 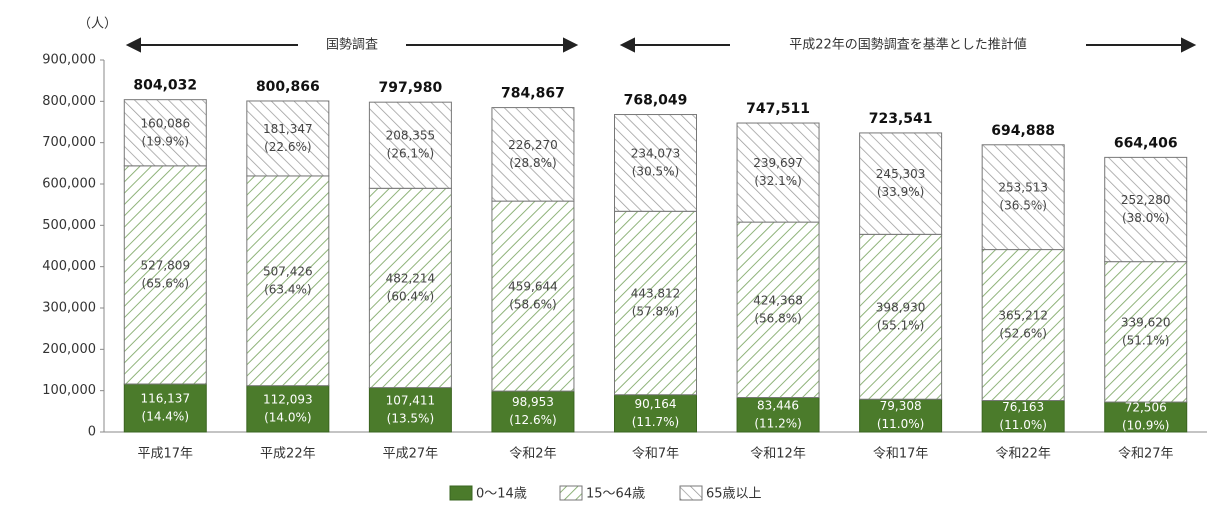 What do you see at coordinates (778, 109) in the screenshot?
I see `total-label: 747,511` at bounding box center [778, 109].